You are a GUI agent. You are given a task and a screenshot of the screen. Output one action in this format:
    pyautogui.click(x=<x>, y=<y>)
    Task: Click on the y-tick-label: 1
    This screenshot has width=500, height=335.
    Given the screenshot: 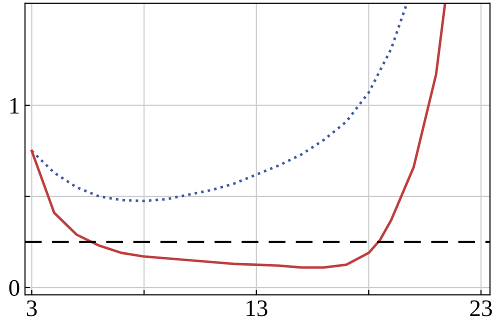 What is the action you would take?
    pyautogui.click(x=14, y=106)
    